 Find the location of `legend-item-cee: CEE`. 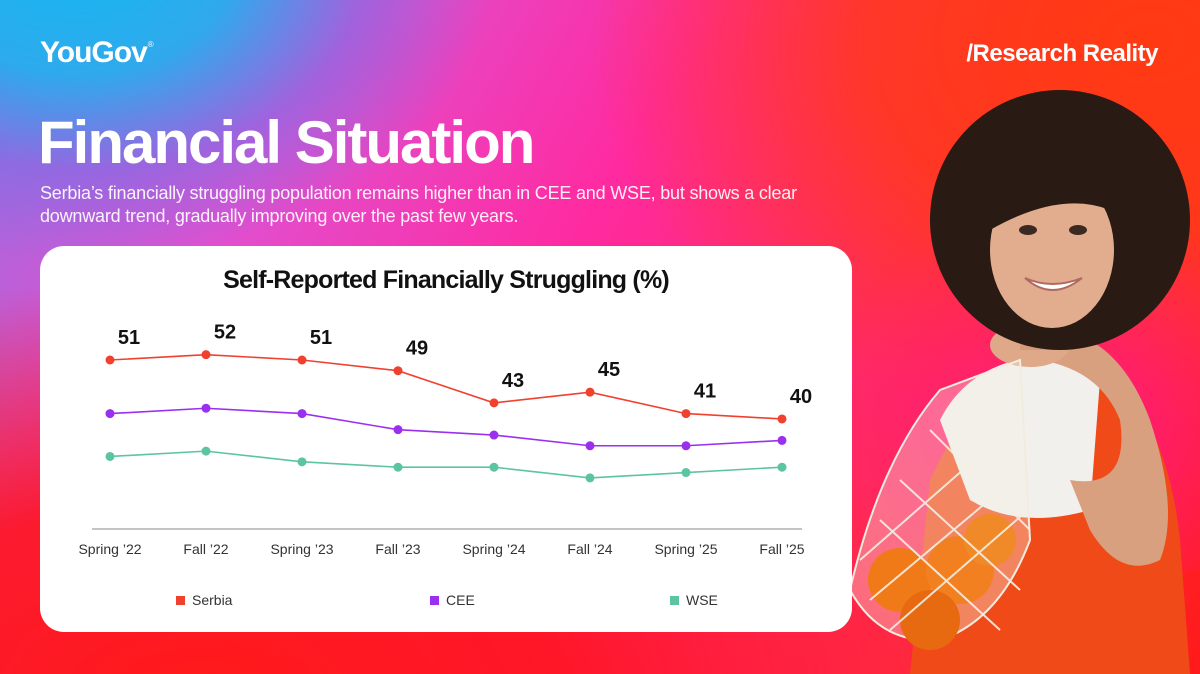

legend-item-cee: CEE is located at coordinates (452, 600).